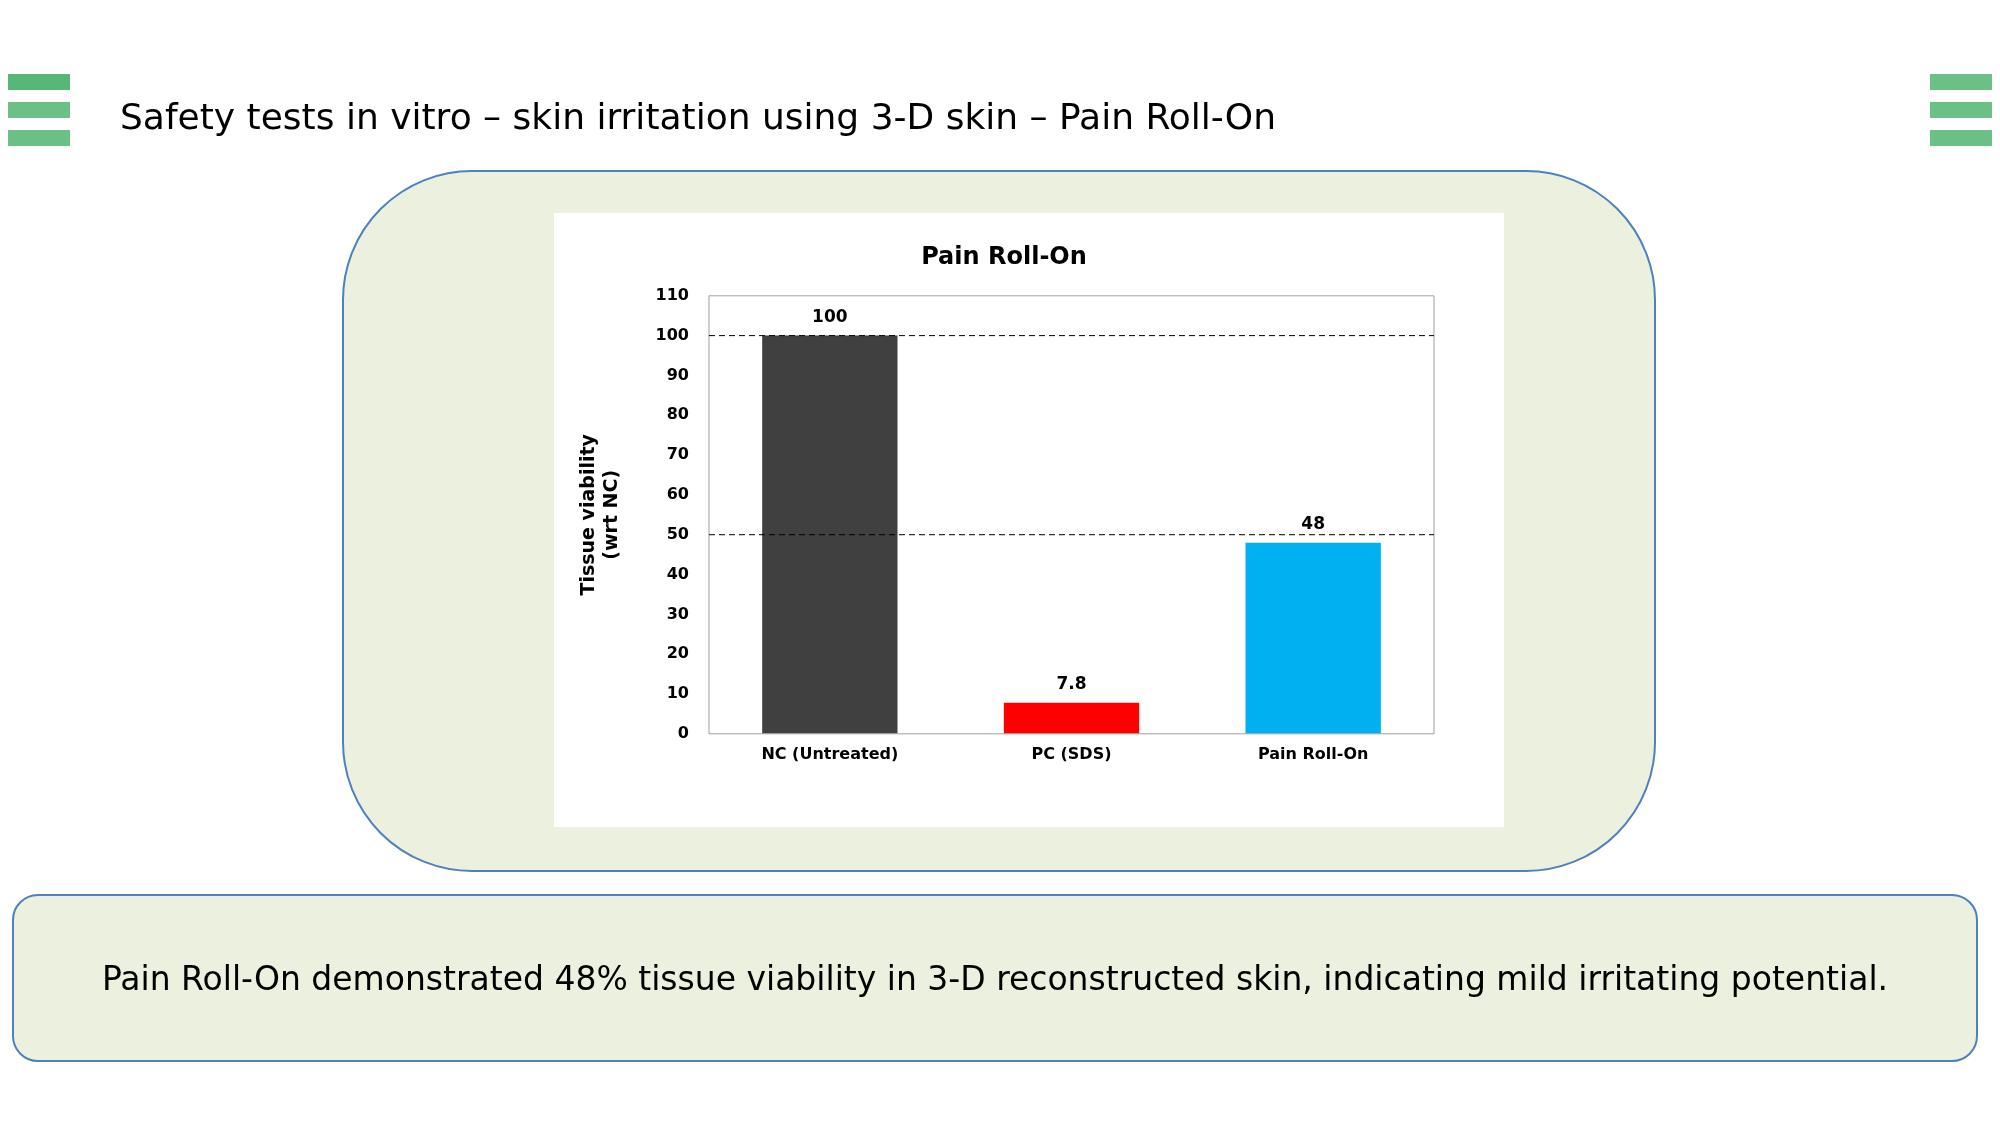  What do you see at coordinates (672, 294) in the screenshot?
I see `y-tick-label: 110` at bounding box center [672, 294].